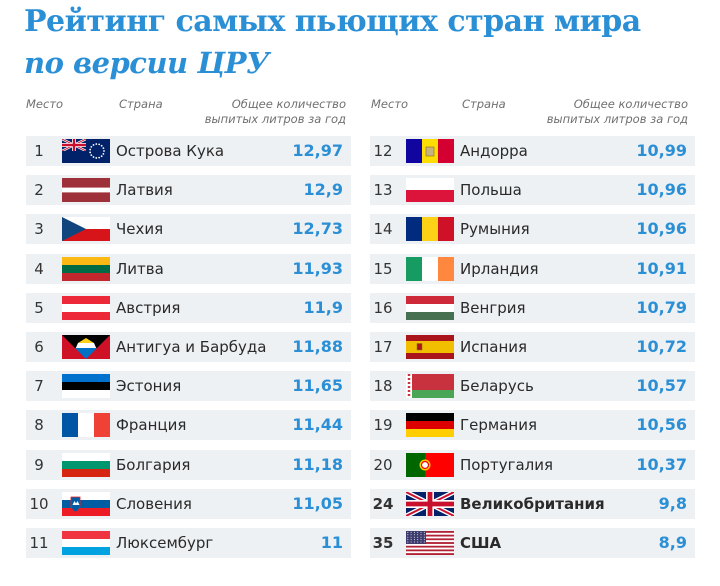 Image resolution: width=720 pixels, height=586 pixels. I want to click on flag-usa-icon, so click(430, 542).